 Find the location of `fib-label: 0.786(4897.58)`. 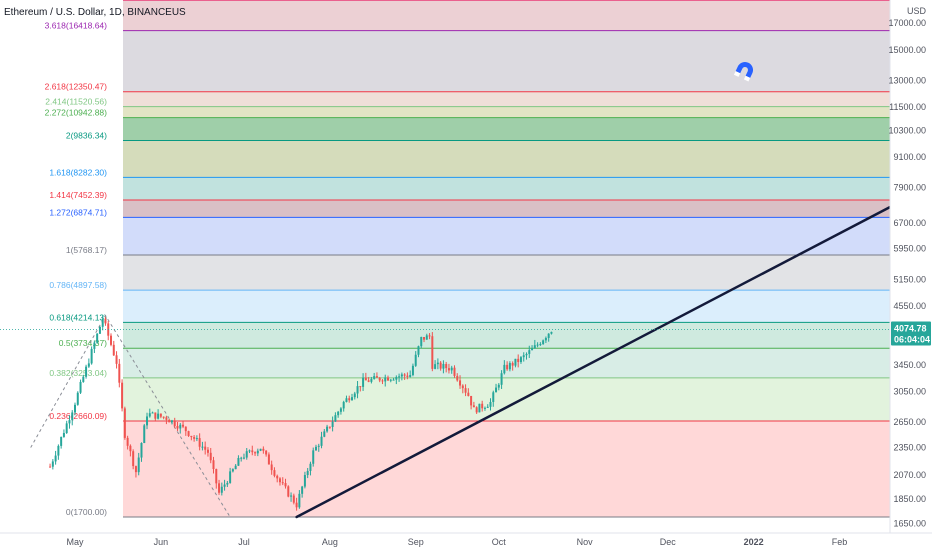

fib-label: 0.786(4897.58) is located at coordinates (78, 285).